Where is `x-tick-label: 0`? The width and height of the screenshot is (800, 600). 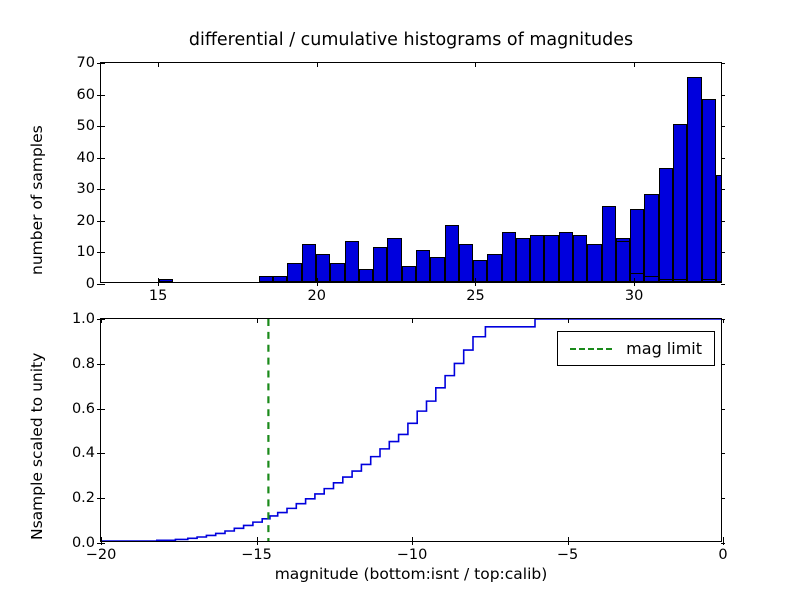 x-tick-label: 0 is located at coordinates (723, 555).